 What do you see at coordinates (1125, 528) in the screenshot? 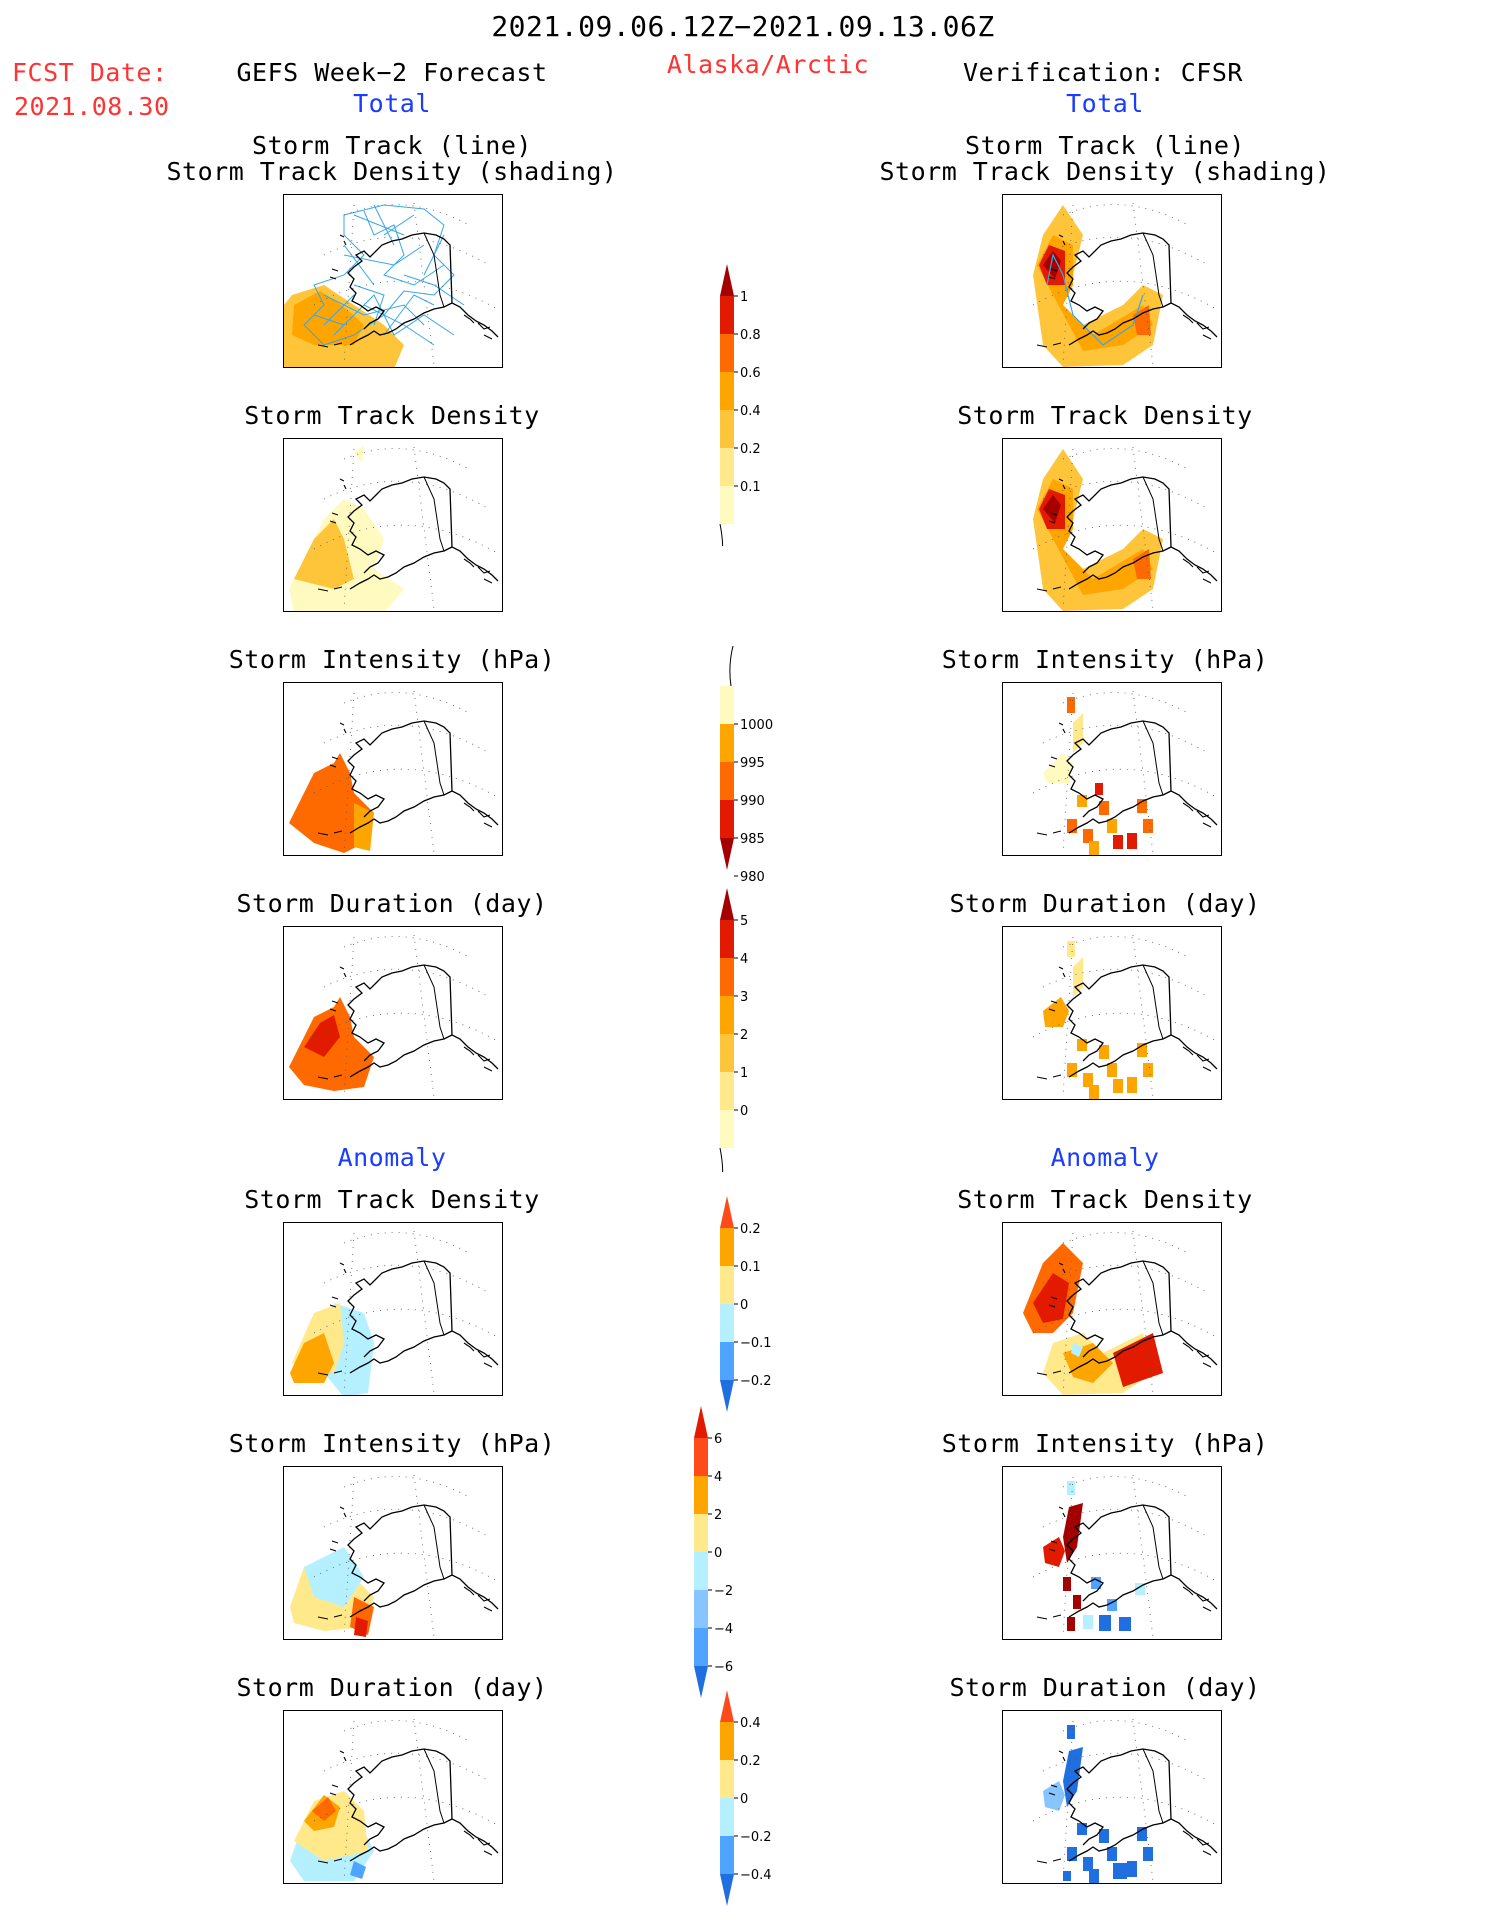
I see `cfsr-track-density-map` at bounding box center [1125, 528].